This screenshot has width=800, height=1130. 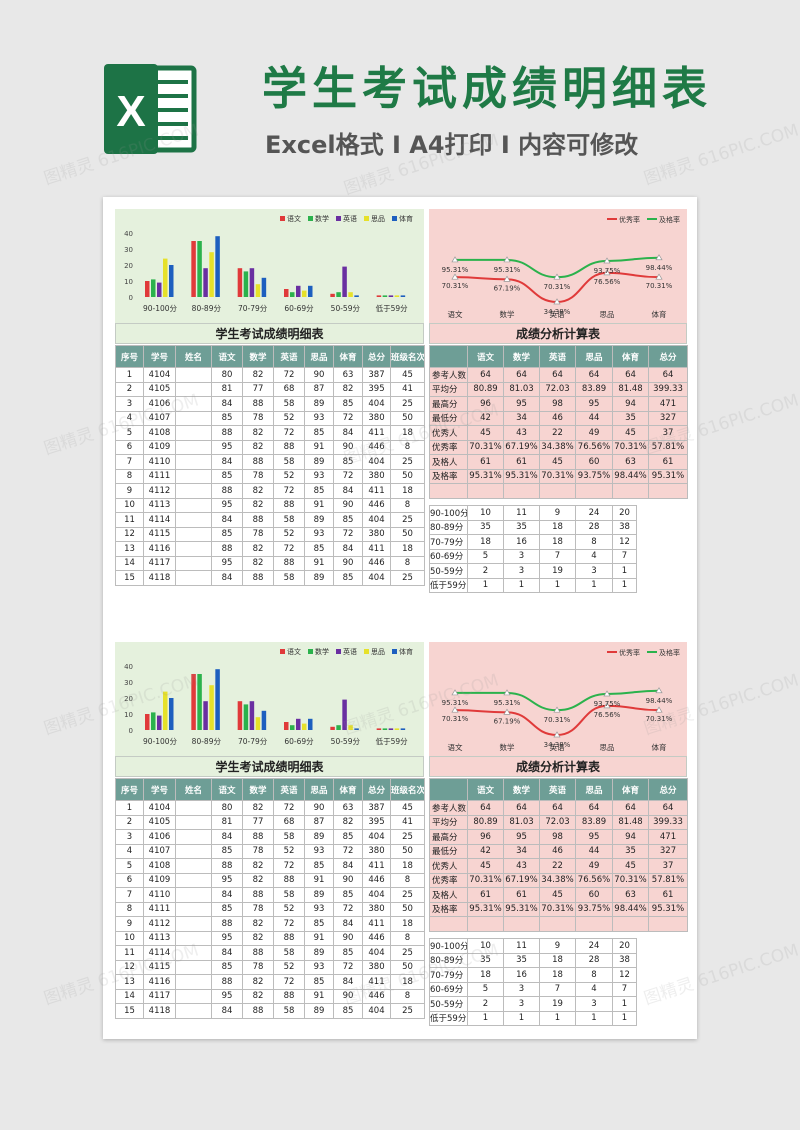 I want to click on distribution-cell: 10, so click(x=485, y=946).